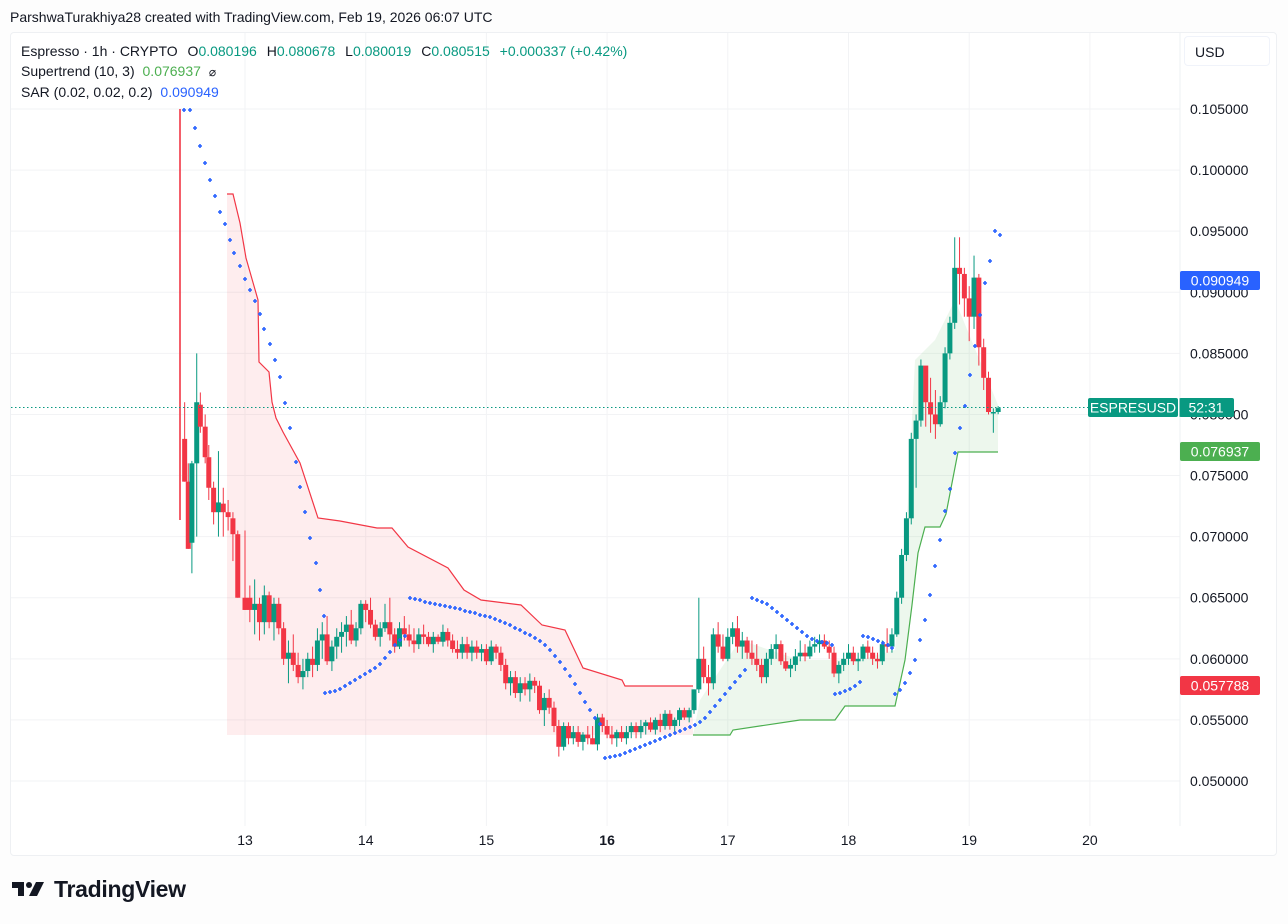 This screenshot has width=1288, height=924. What do you see at coordinates (366, 840) in the screenshot?
I see `svg-text: 14` at bounding box center [366, 840].